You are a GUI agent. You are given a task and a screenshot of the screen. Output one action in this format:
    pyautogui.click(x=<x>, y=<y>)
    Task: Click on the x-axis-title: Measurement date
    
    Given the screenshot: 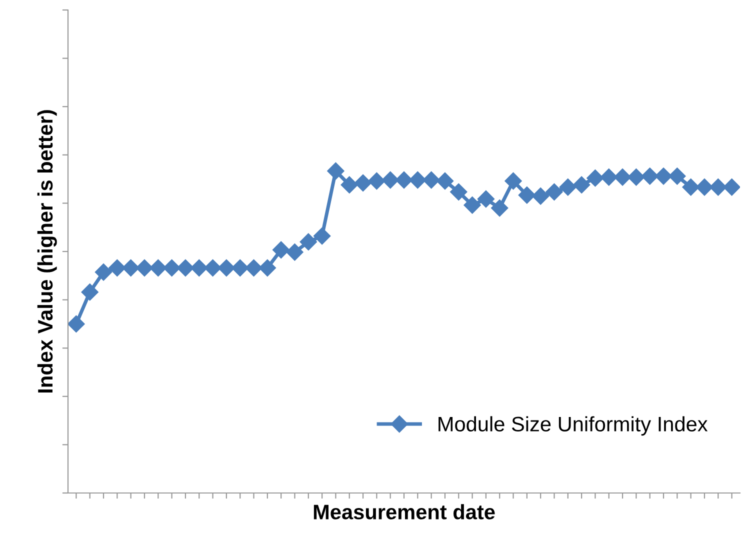 What is the action you would take?
    pyautogui.click(x=404, y=512)
    